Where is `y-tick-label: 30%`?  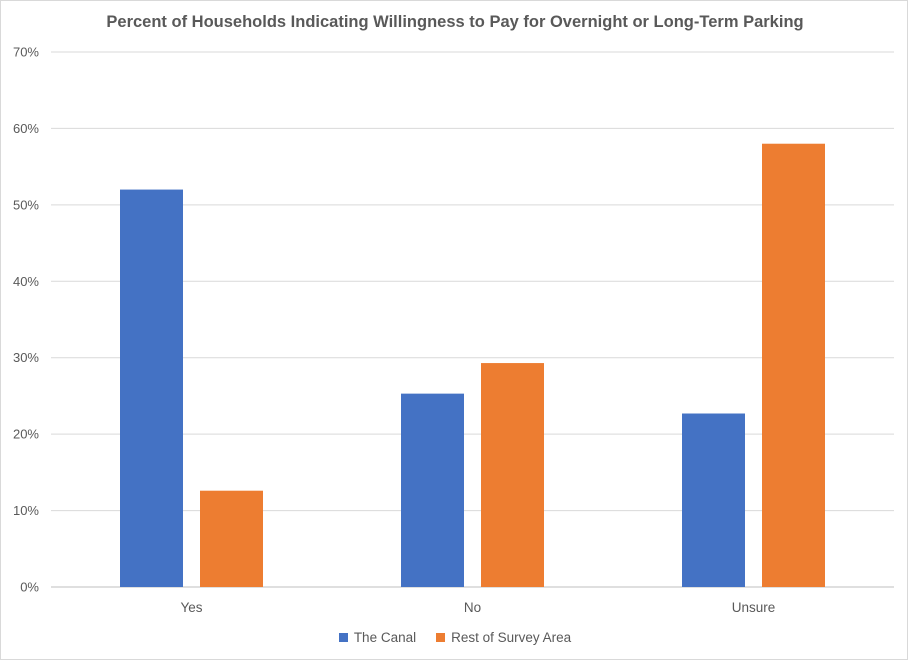
y-tick-label: 30% is located at coordinates (26, 357).